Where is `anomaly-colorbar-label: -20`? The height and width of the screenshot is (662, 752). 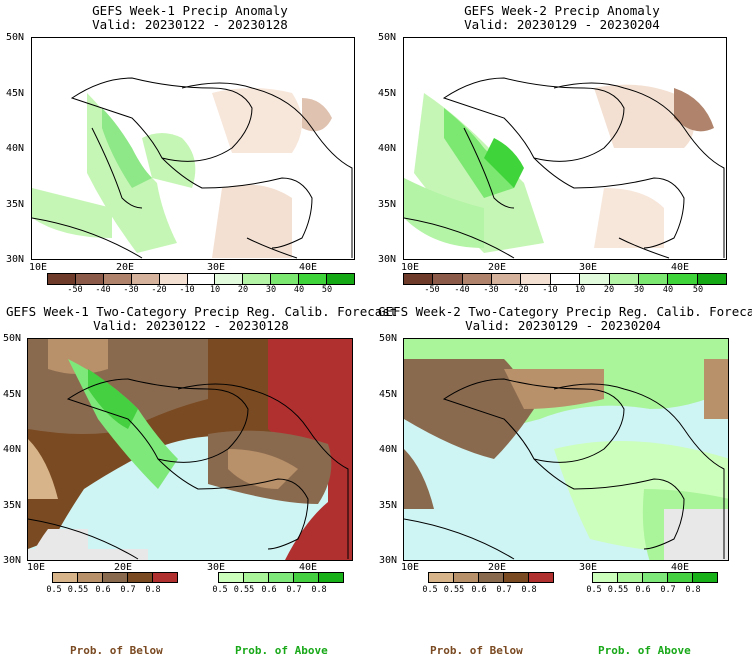
anomaly-colorbar-label: -20 is located at coordinates (159, 290).